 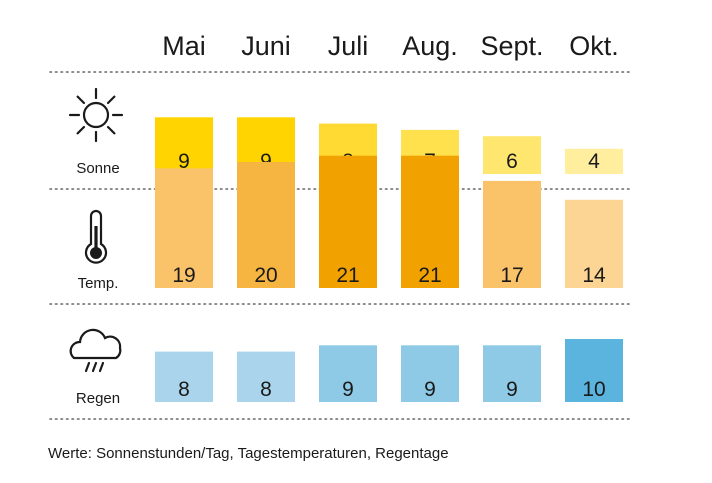 I want to click on value-label-regen-juli: 9, so click(x=348, y=389).